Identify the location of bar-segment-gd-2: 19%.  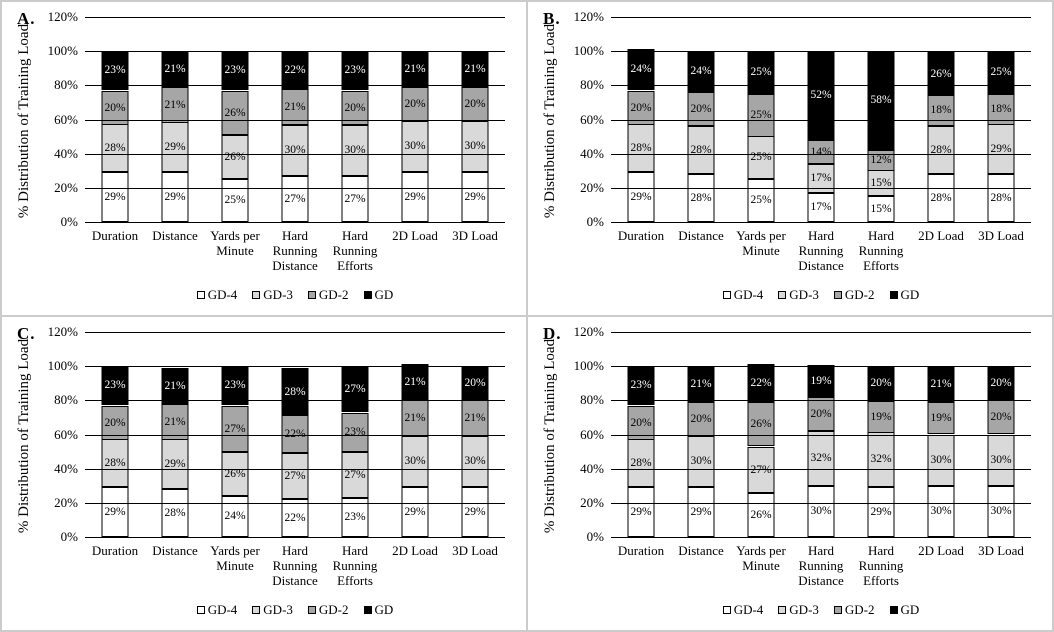
(881, 417).